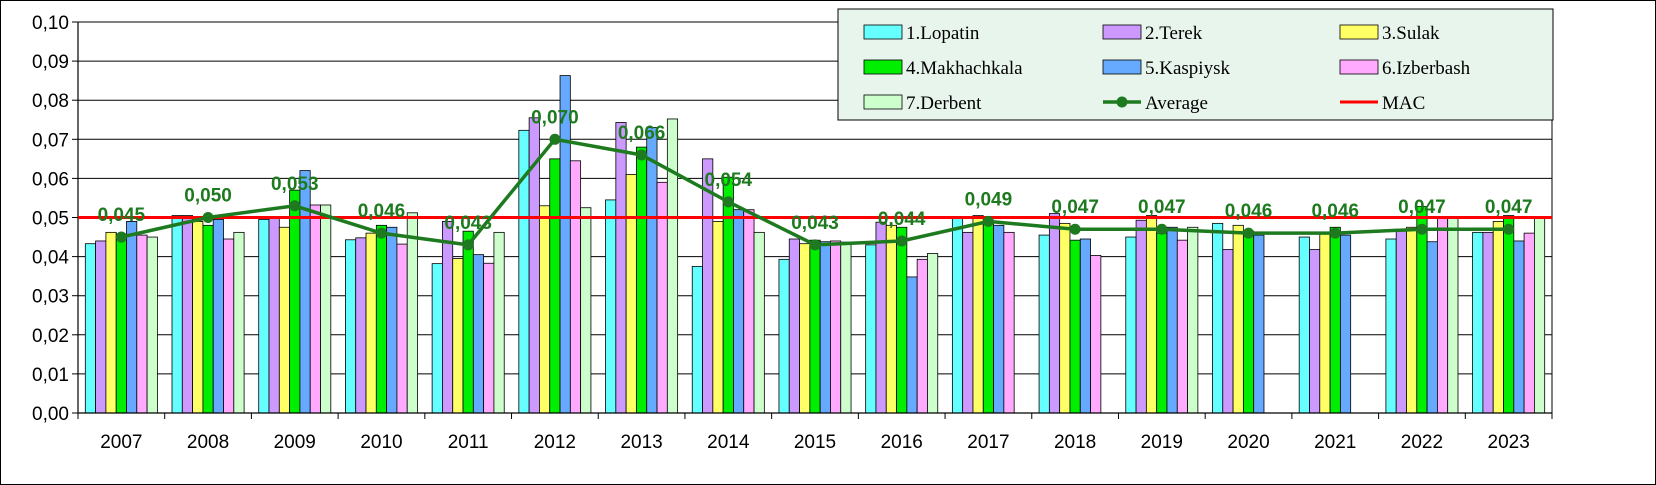 This screenshot has height=485, width=1656. I want to click on average-data-label: 0,054, so click(729, 180).